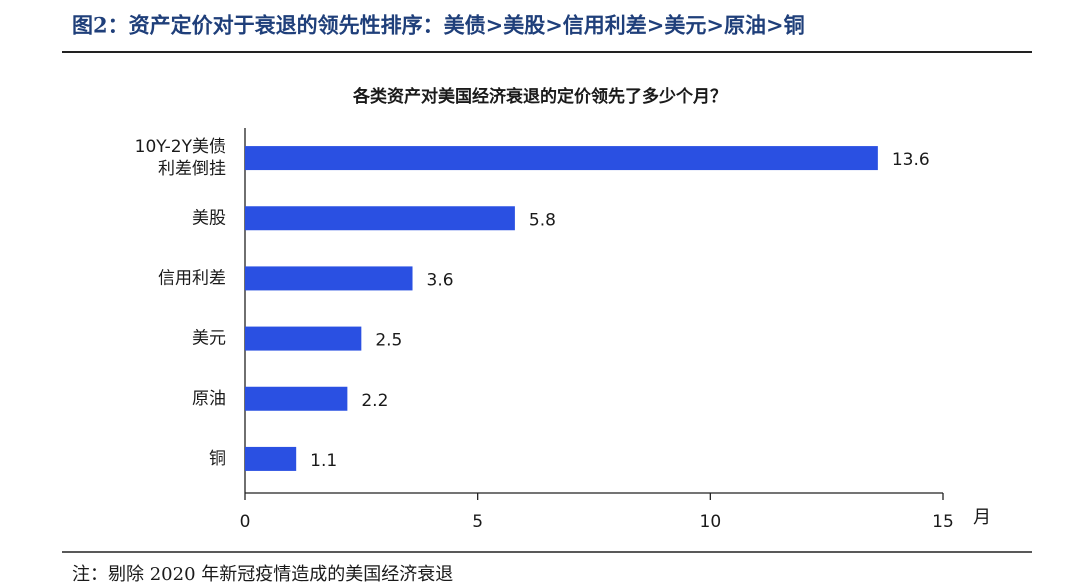  Describe the element at coordinates (192, 278) in the screenshot. I see `y-tick-label: 信用利差` at that location.